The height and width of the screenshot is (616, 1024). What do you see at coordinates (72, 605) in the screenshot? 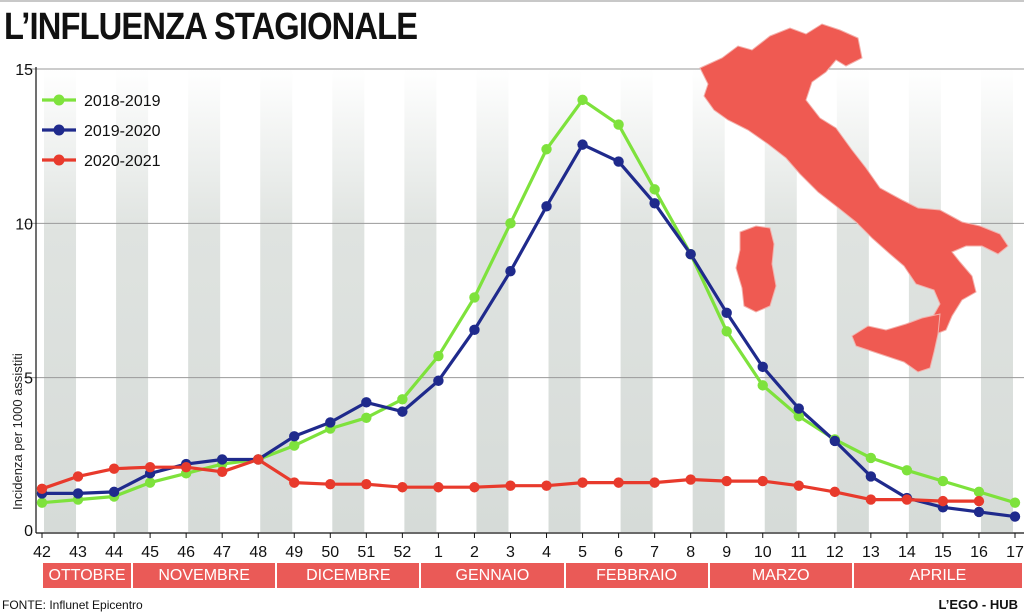
I see `source-note: FONTE: Influnet Epicentro` at bounding box center [72, 605].